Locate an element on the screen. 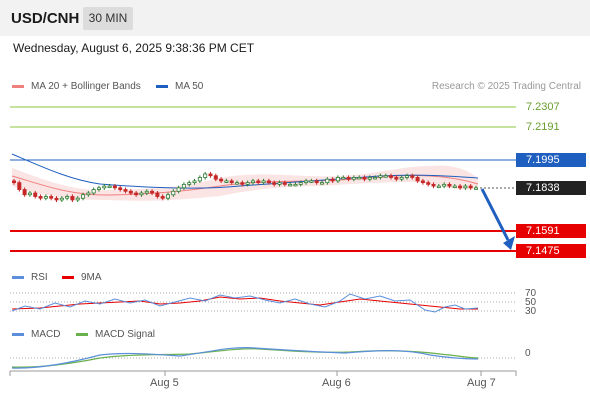 This screenshot has width=590, height=400. rsi-tick-50: 50 is located at coordinates (531, 302).